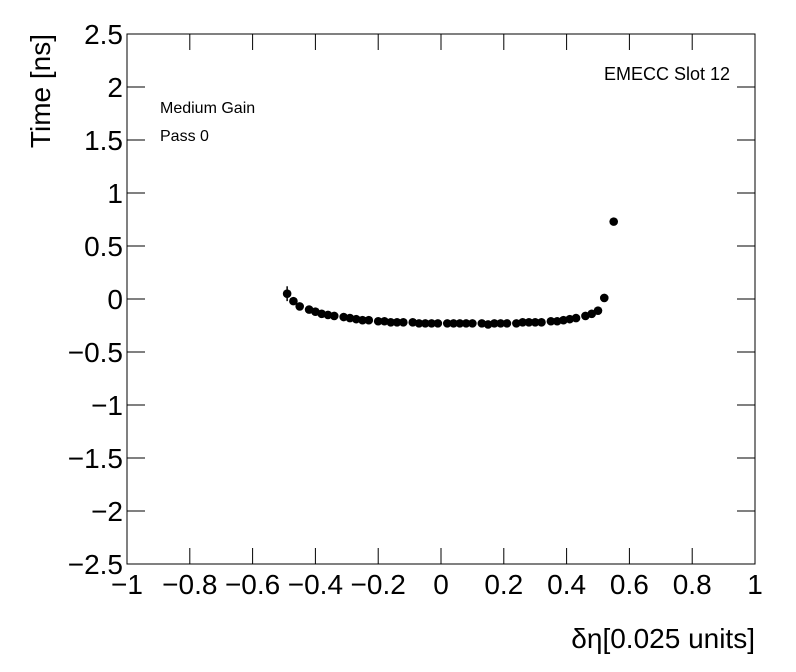  What do you see at coordinates (207, 108) in the screenshot?
I see `annotation: Medium Gain` at bounding box center [207, 108].